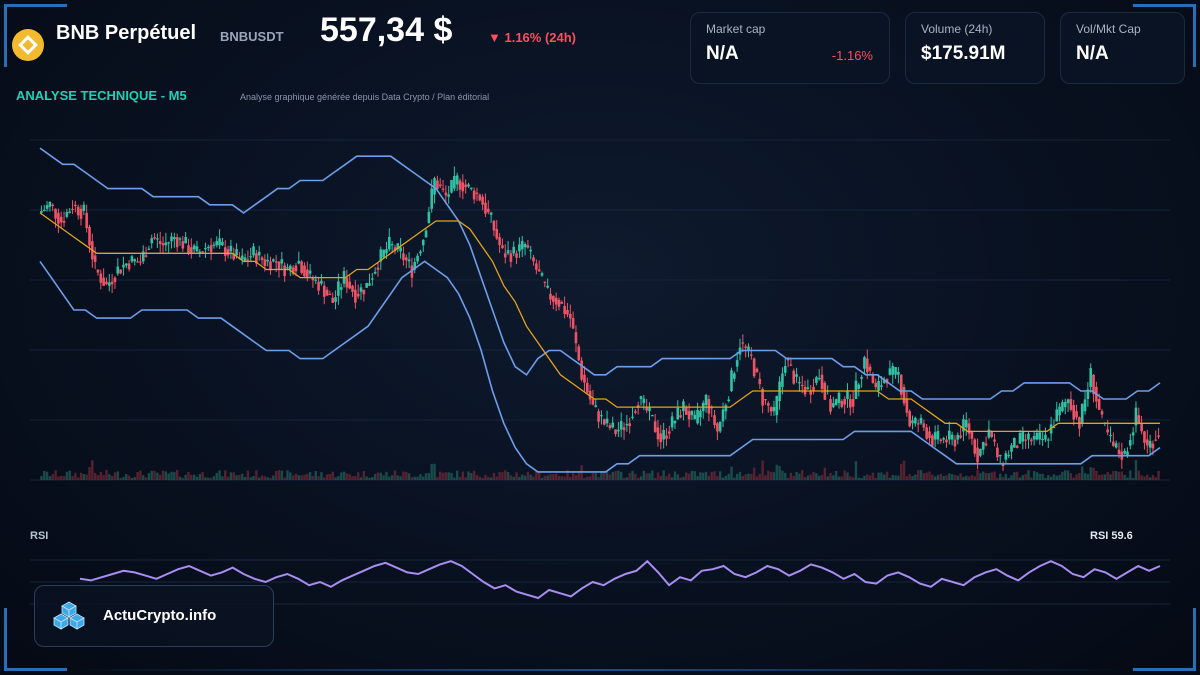  I want to click on page-title: BNB Perpétuel, so click(126, 33).